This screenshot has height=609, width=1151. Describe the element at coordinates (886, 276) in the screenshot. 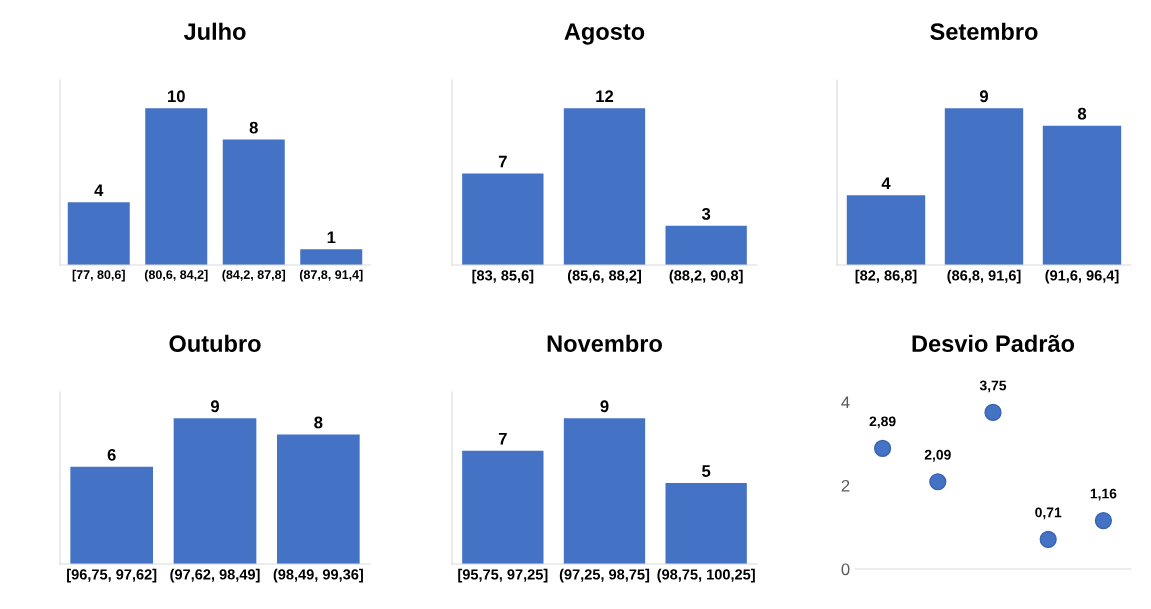

I see `x-tick-label: [82, 86,8]` at that location.